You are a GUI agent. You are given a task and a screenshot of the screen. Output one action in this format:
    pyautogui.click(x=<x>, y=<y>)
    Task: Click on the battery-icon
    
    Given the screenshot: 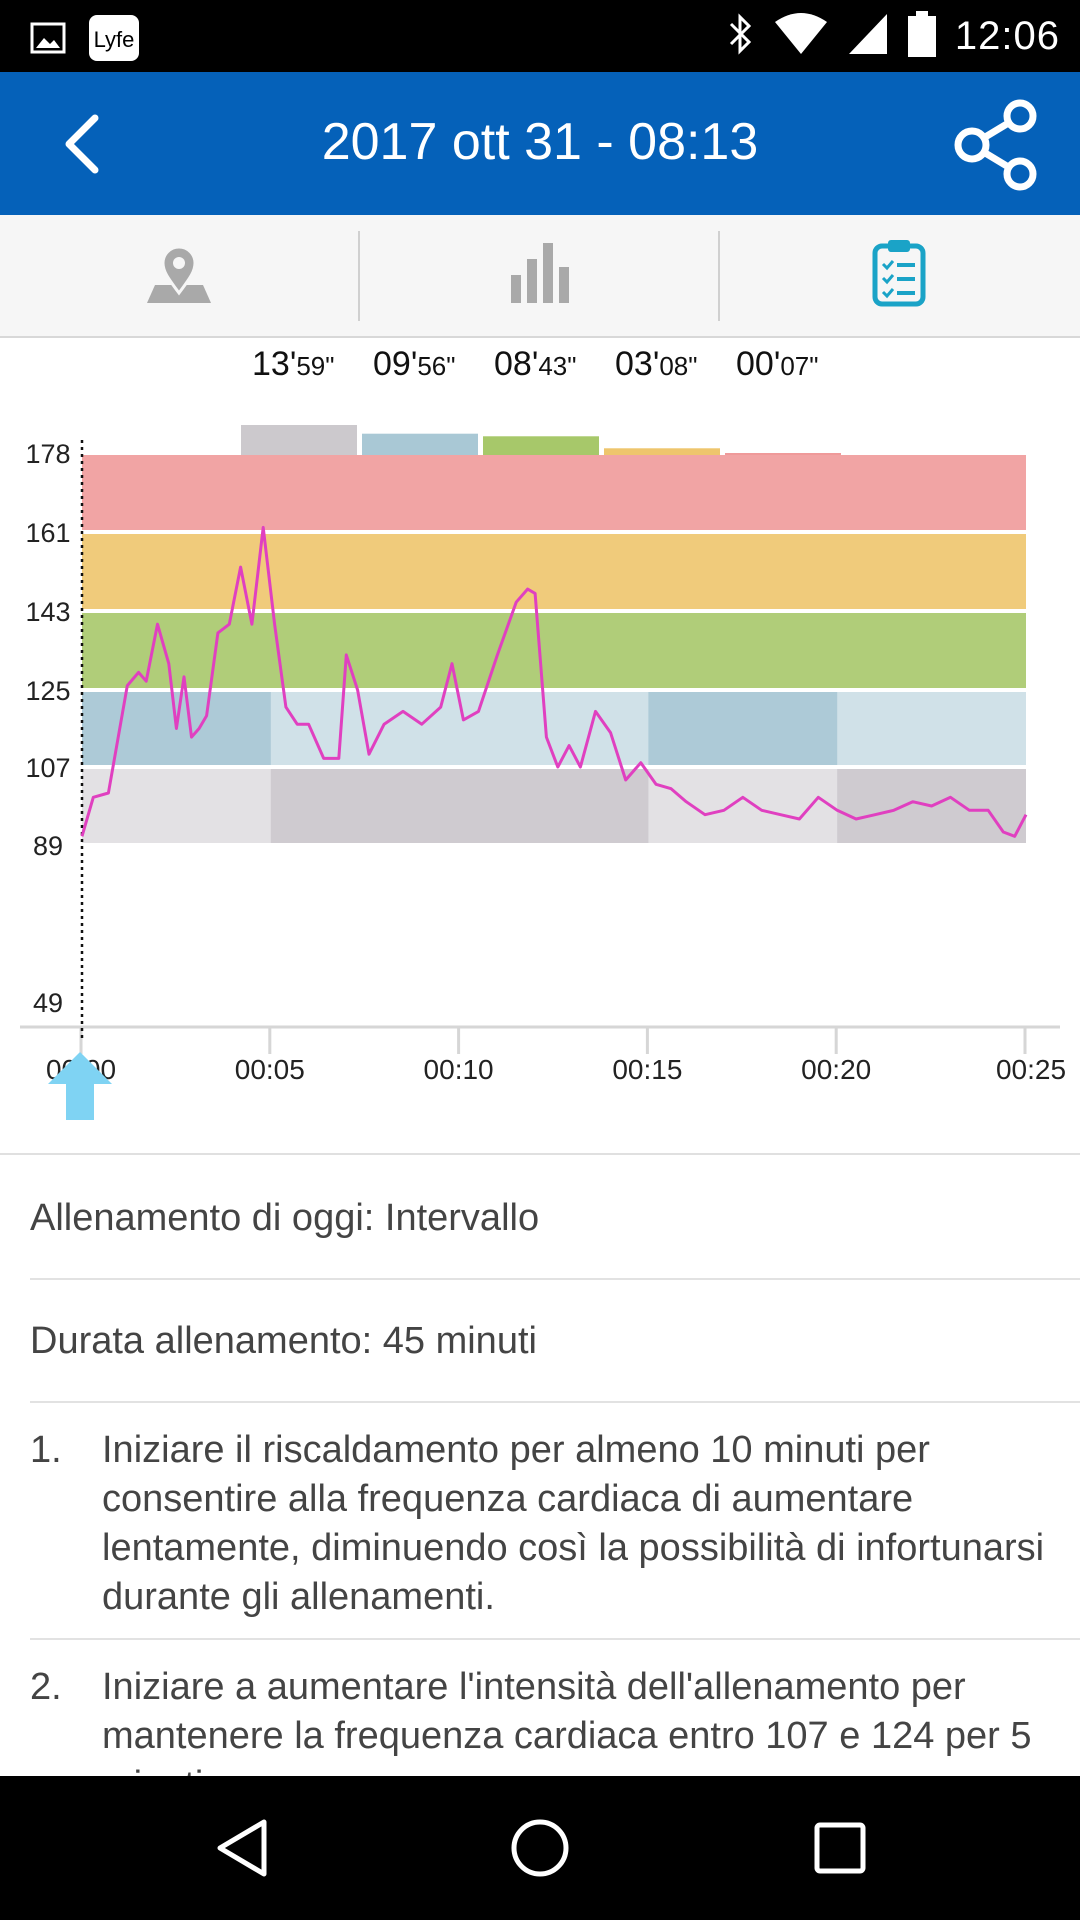 What is the action you would take?
    pyautogui.click(x=922, y=36)
    